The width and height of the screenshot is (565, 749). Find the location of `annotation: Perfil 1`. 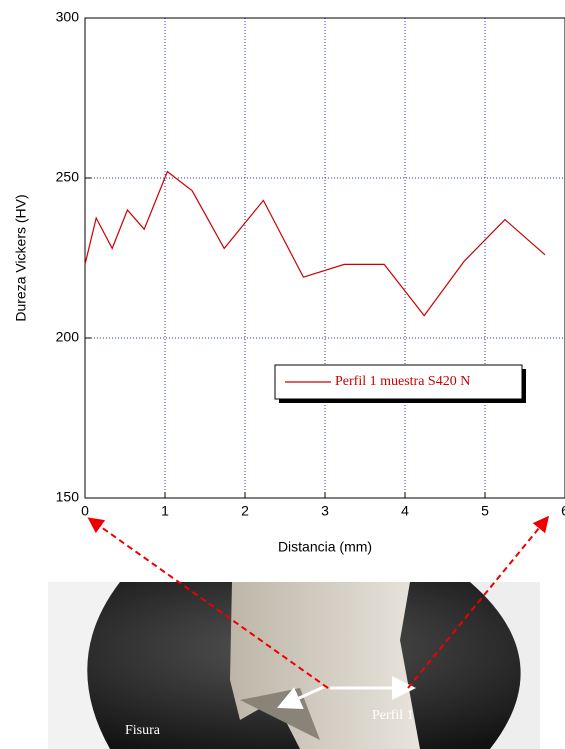

annotation: Perfil 1 is located at coordinates (393, 715).